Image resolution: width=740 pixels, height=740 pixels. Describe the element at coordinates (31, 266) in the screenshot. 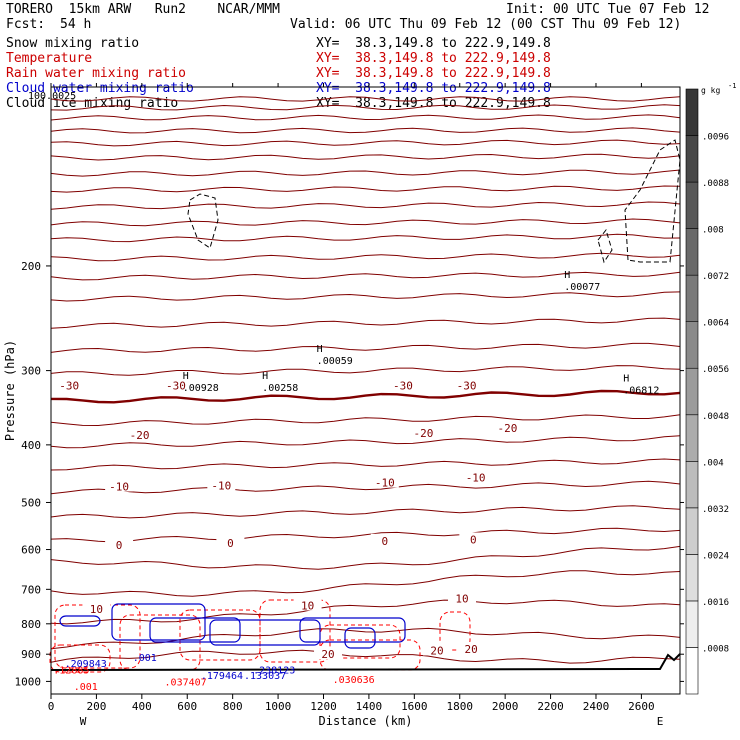

I see `y-tick-label: 200` at that location.